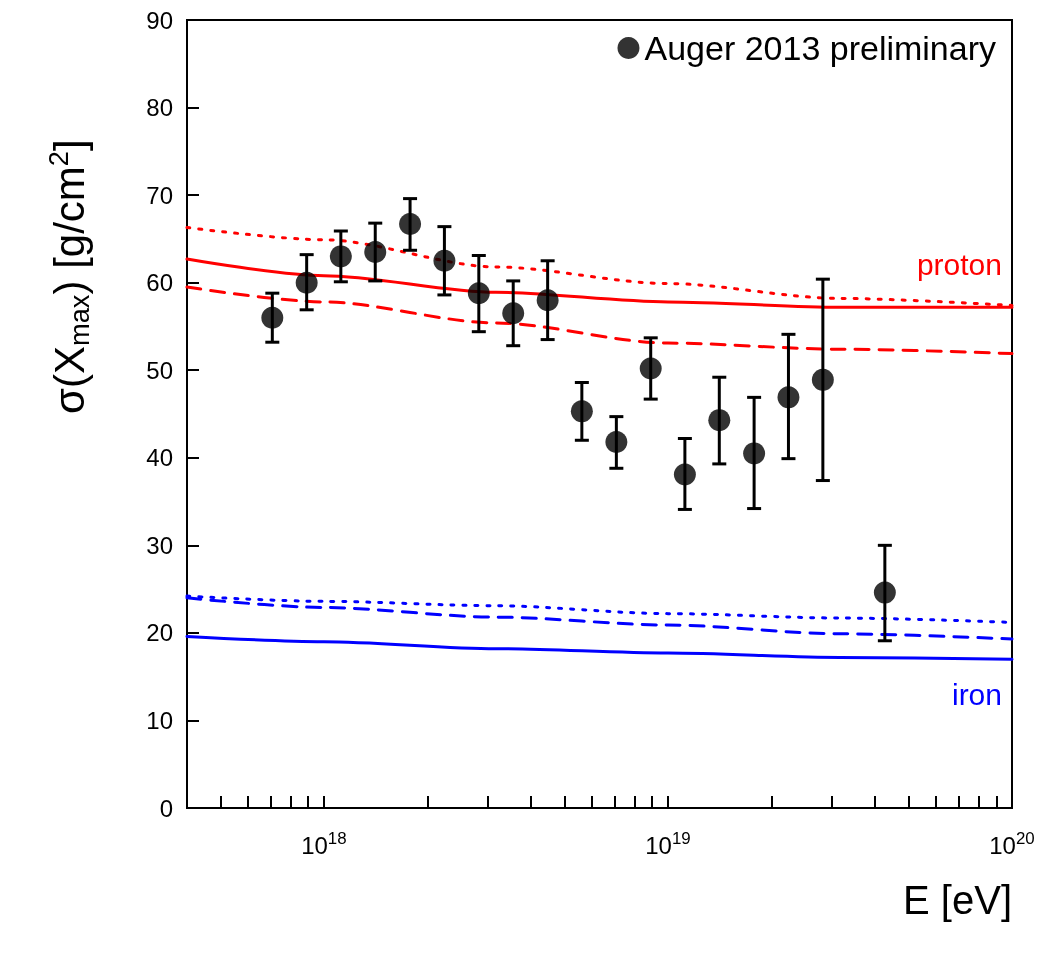 The image size is (1053, 956). What do you see at coordinates (976, 694) in the screenshot?
I see `series-label: iron` at bounding box center [976, 694].